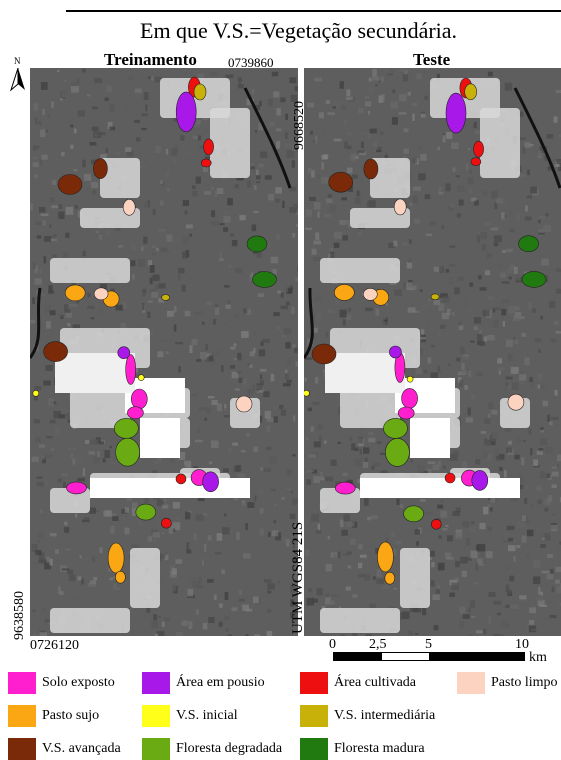  What do you see at coordinates (375, 682) in the screenshot?
I see `legend-label: Área cultivada` at bounding box center [375, 682].